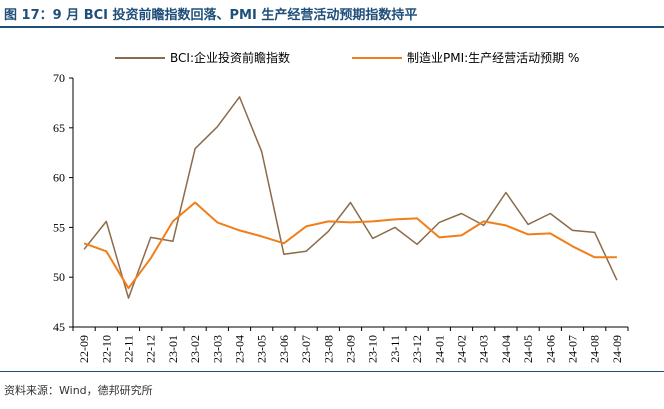 This screenshot has width=664, height=409. What do you see at coordinates (84, 349) in the screenshot?
I see `x-tick-label: 22-09` at bounding box center [84, 349].